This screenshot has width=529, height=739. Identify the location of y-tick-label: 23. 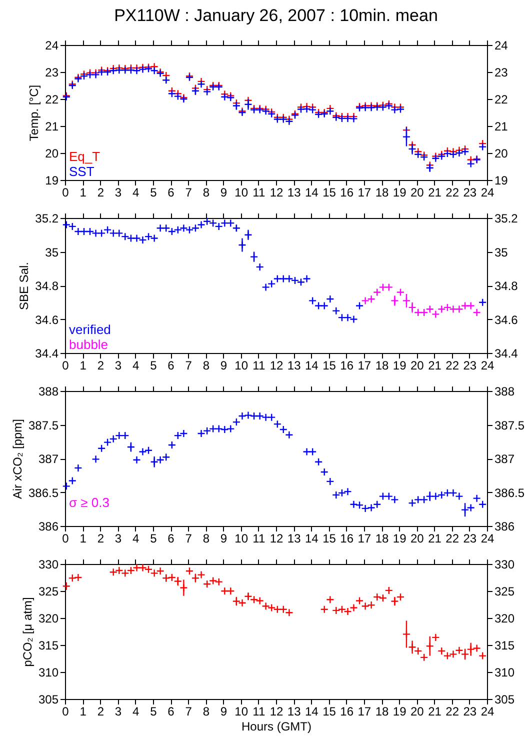
(52, 73).